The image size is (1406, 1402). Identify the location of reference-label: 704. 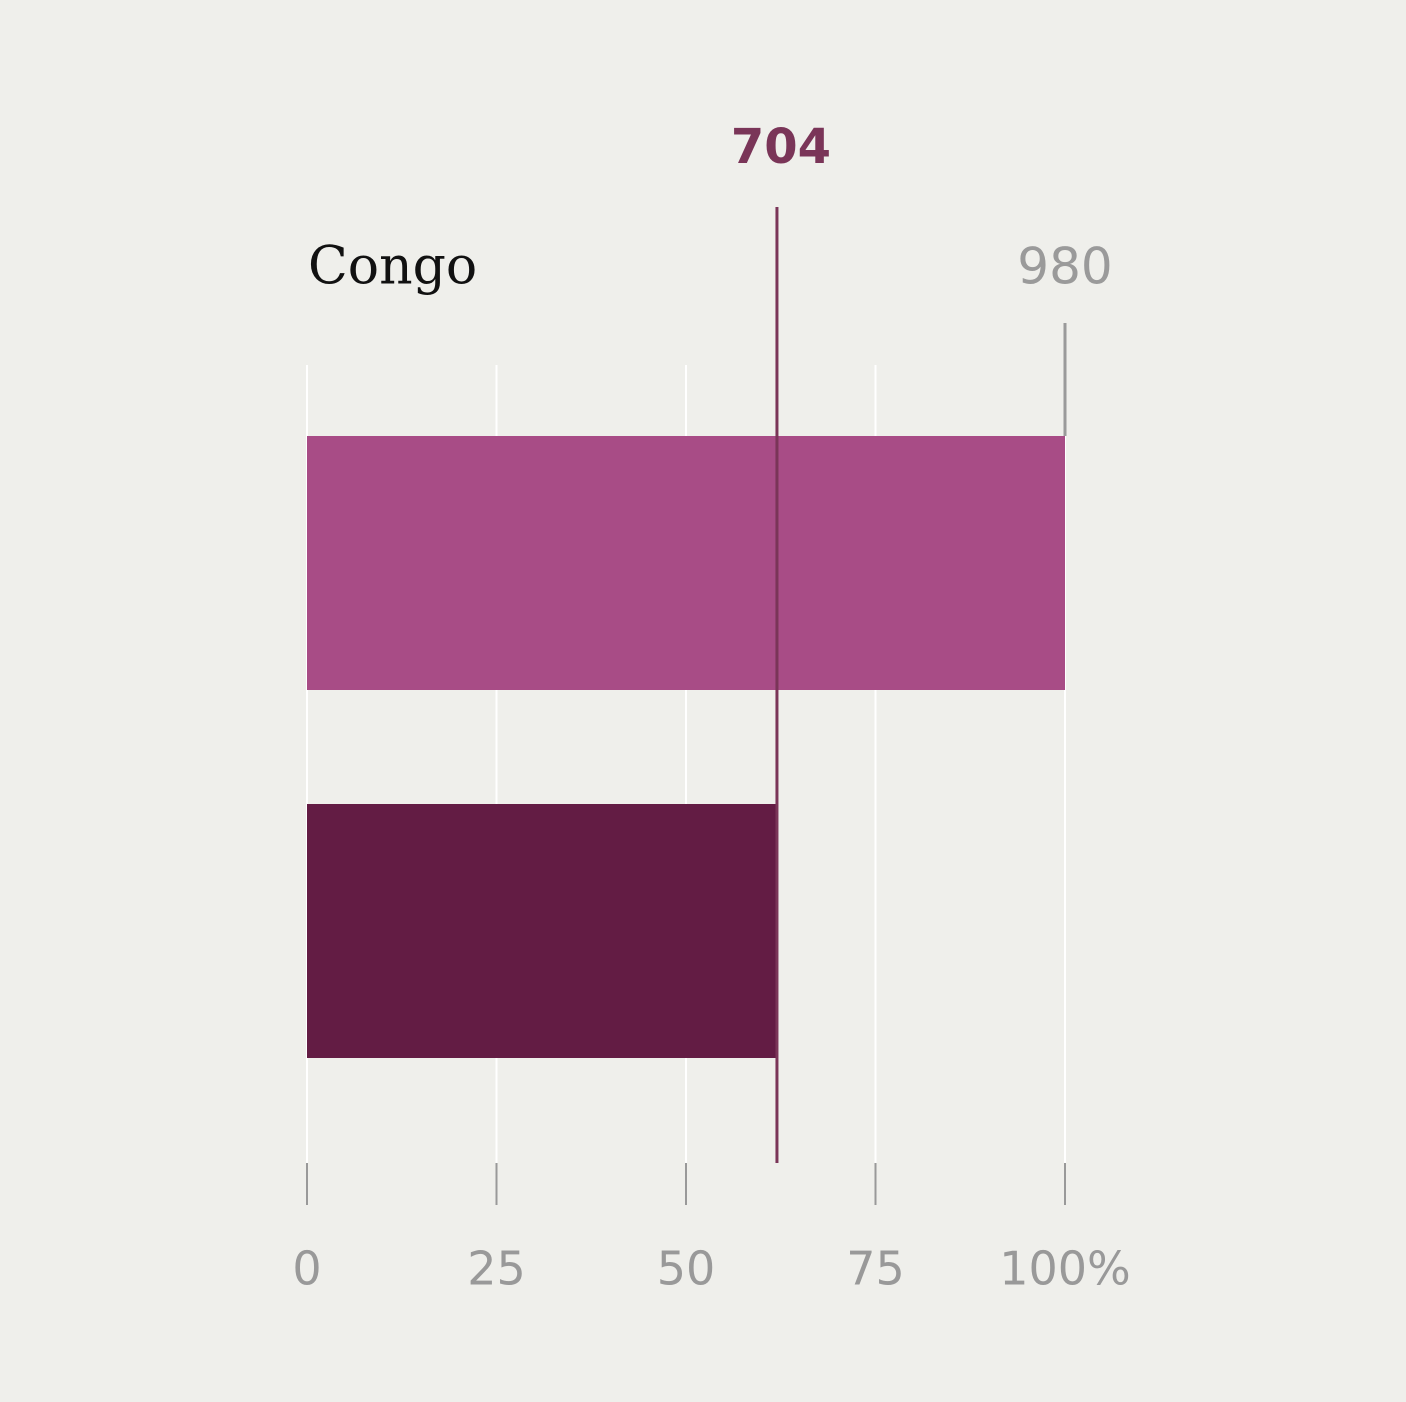
(781, 147).